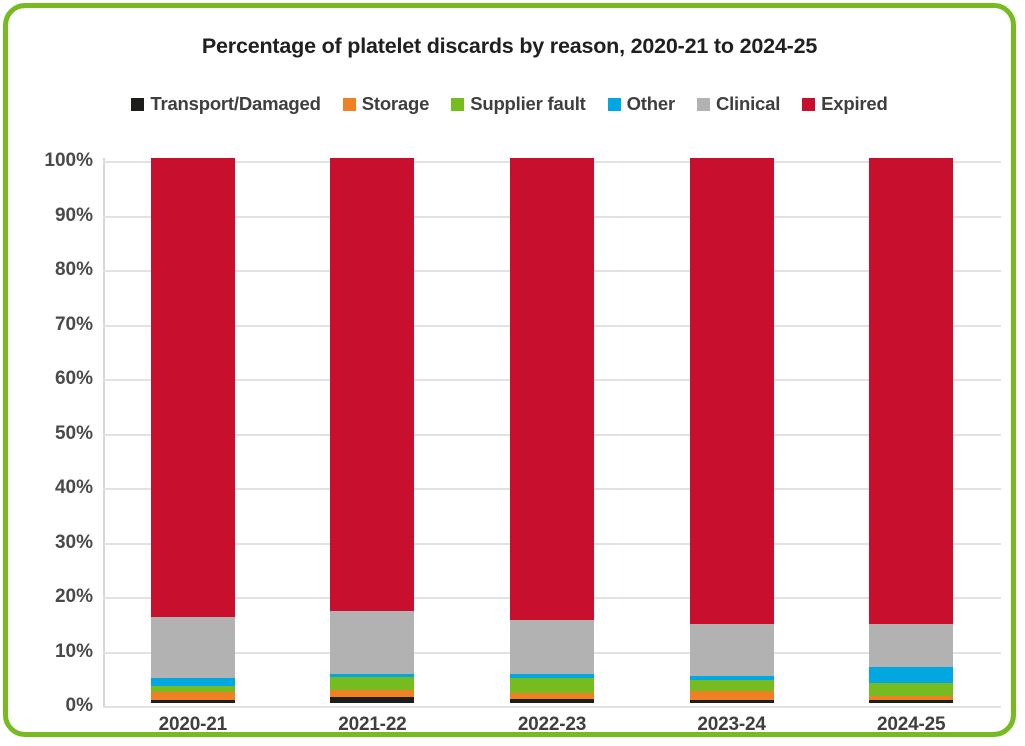 The height and width of the screenshot is (746, 1025). I want to click on legend-swatch-supplier-fault, so click(458, 104).